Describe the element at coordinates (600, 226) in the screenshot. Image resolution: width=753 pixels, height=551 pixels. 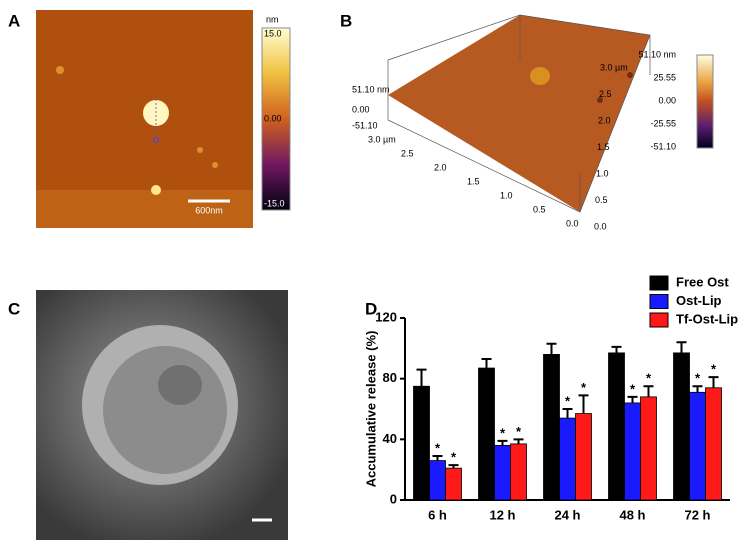
I see `x-label: 0.0` at that location.